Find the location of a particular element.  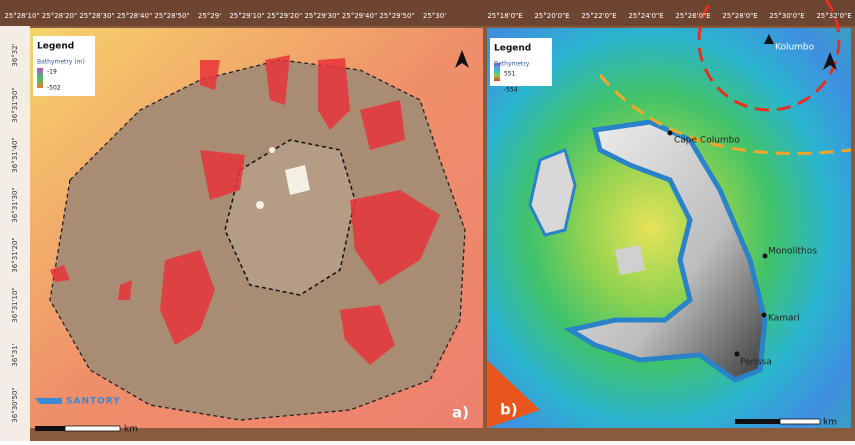

left-tick-label: 36°31'50" is located at coordinates (15, 104).